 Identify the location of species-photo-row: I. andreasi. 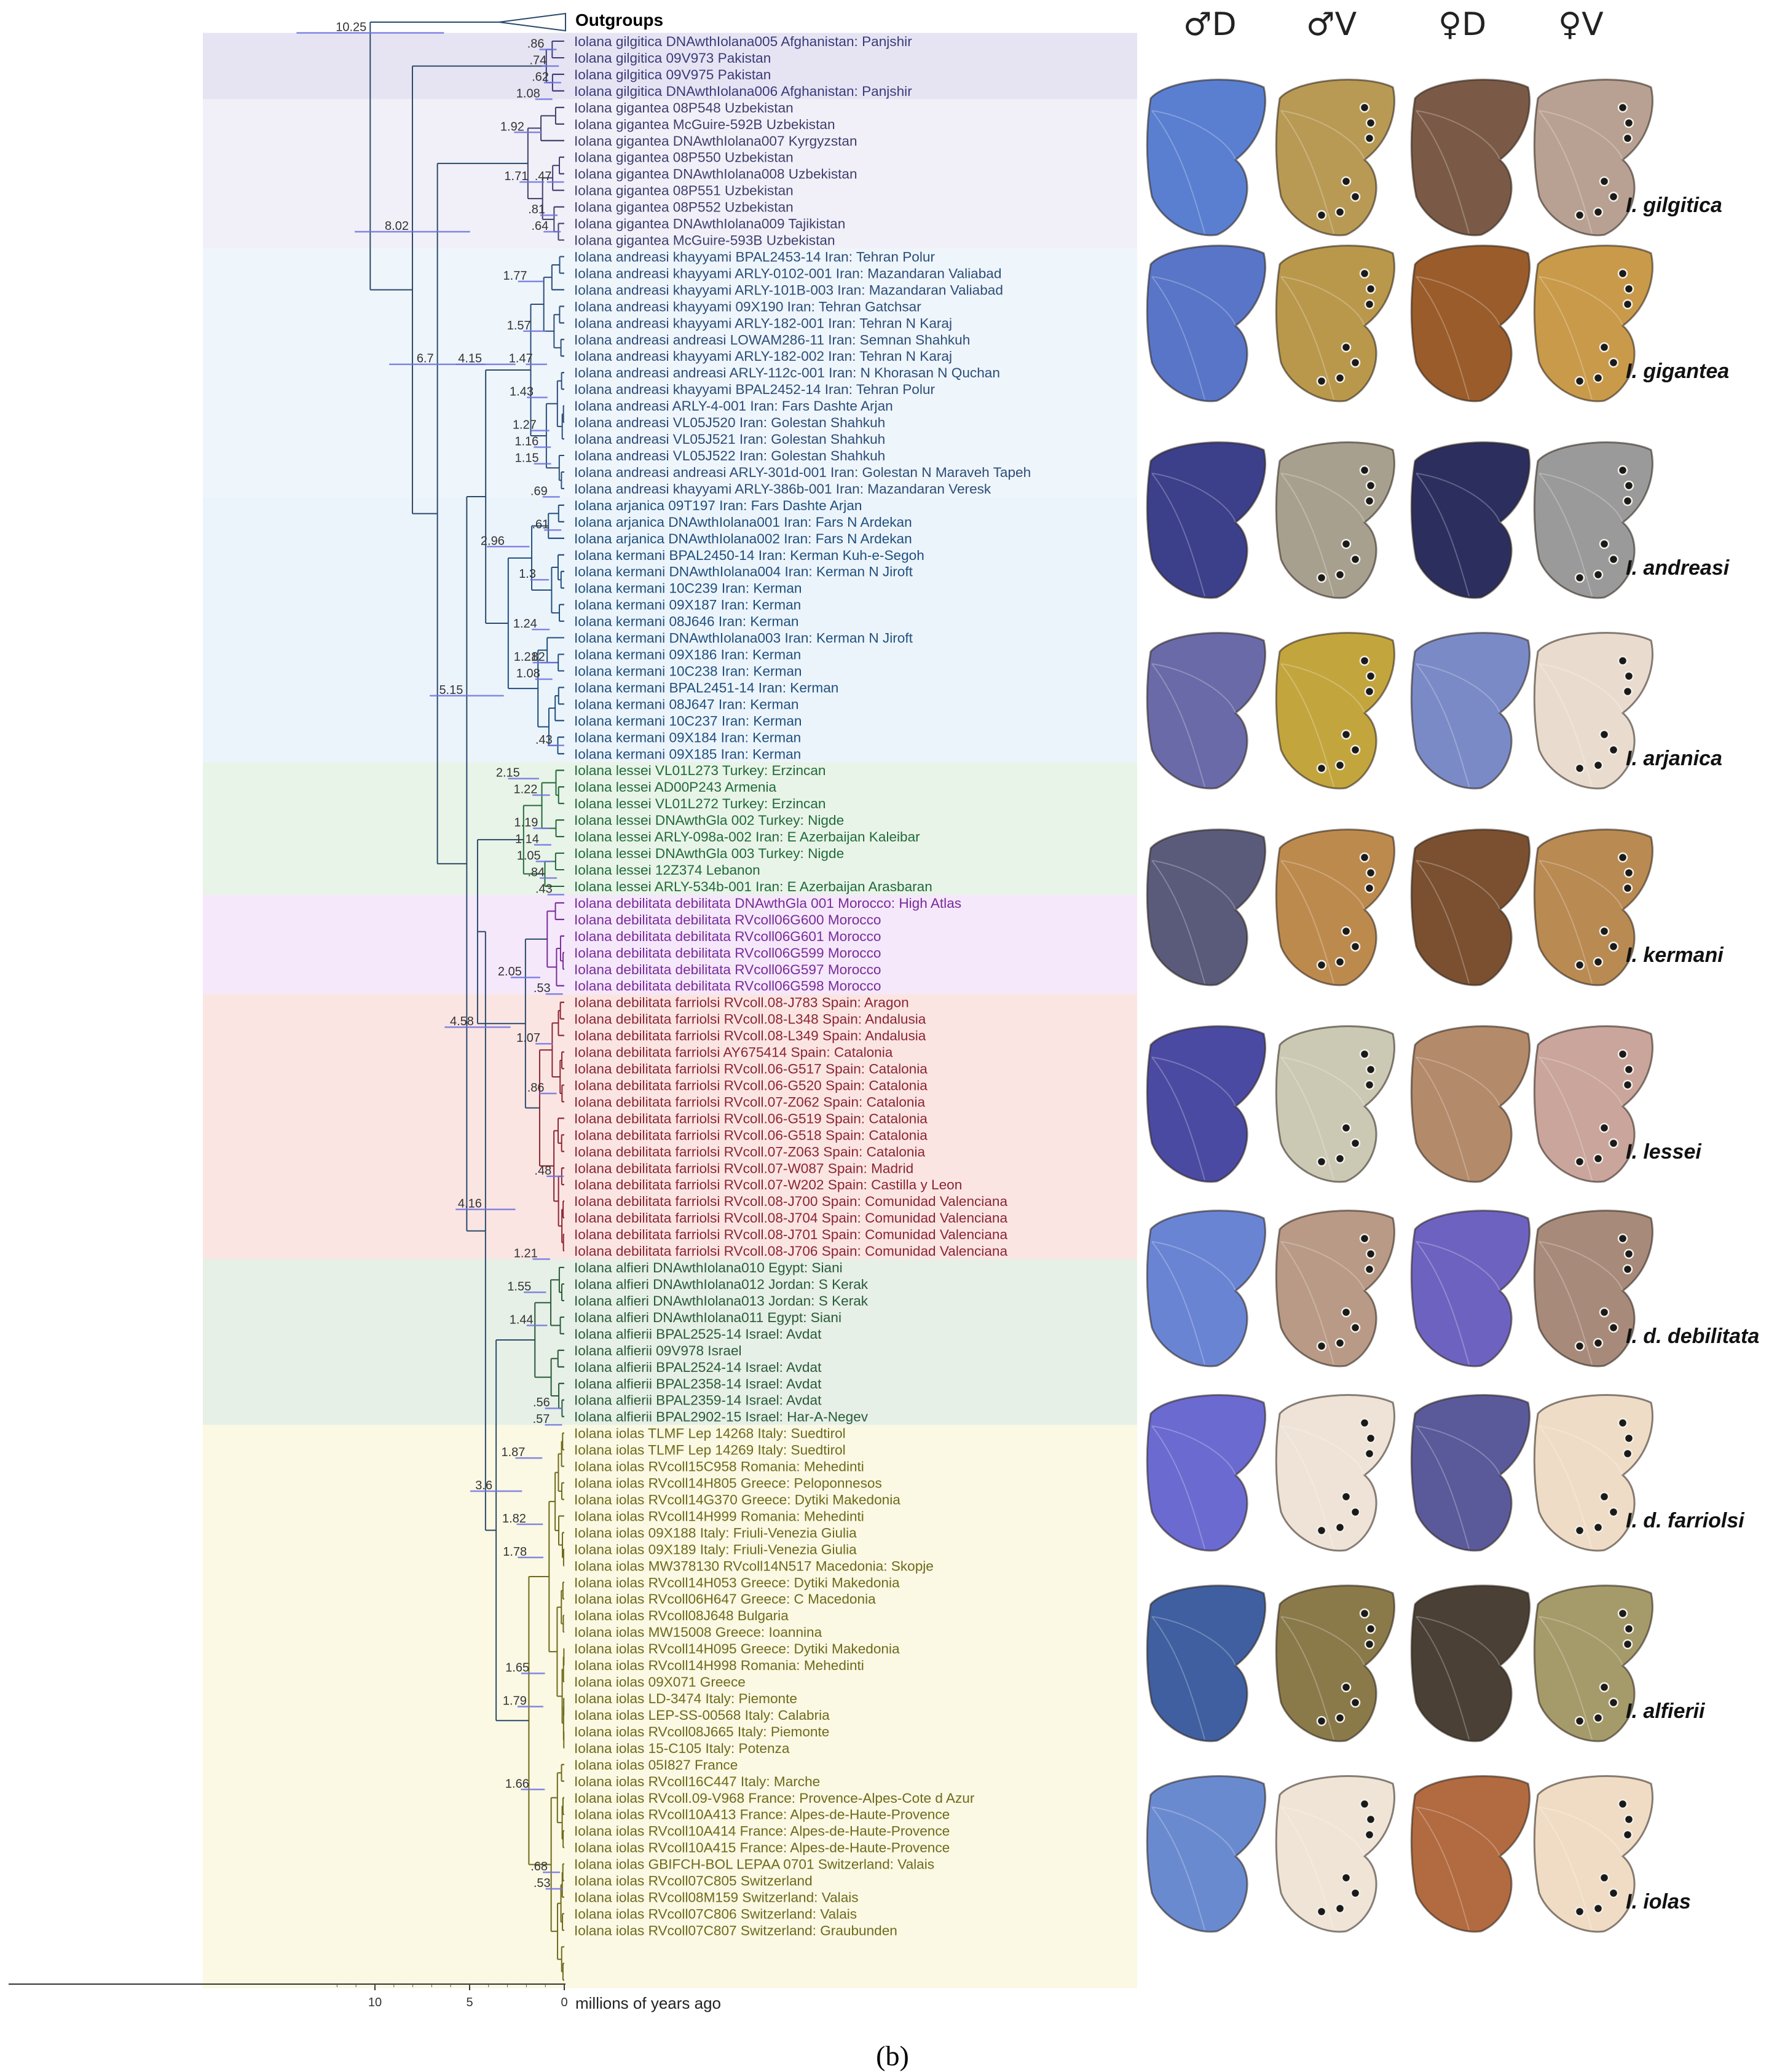
(1463, 519).